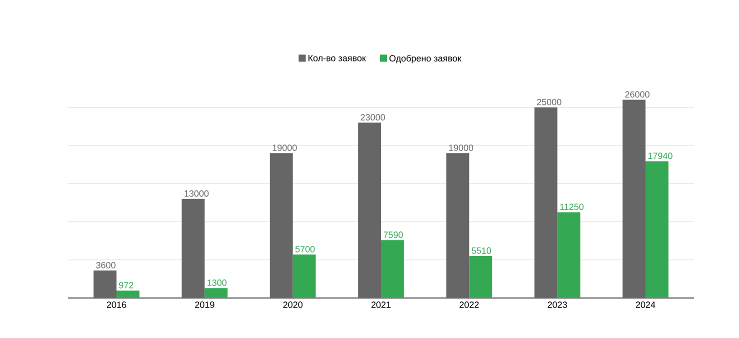  What do you see at coordinates (381, 305) in the screenshot?
I see `x-tick-label: 2021` at bounding box center [381, 305].